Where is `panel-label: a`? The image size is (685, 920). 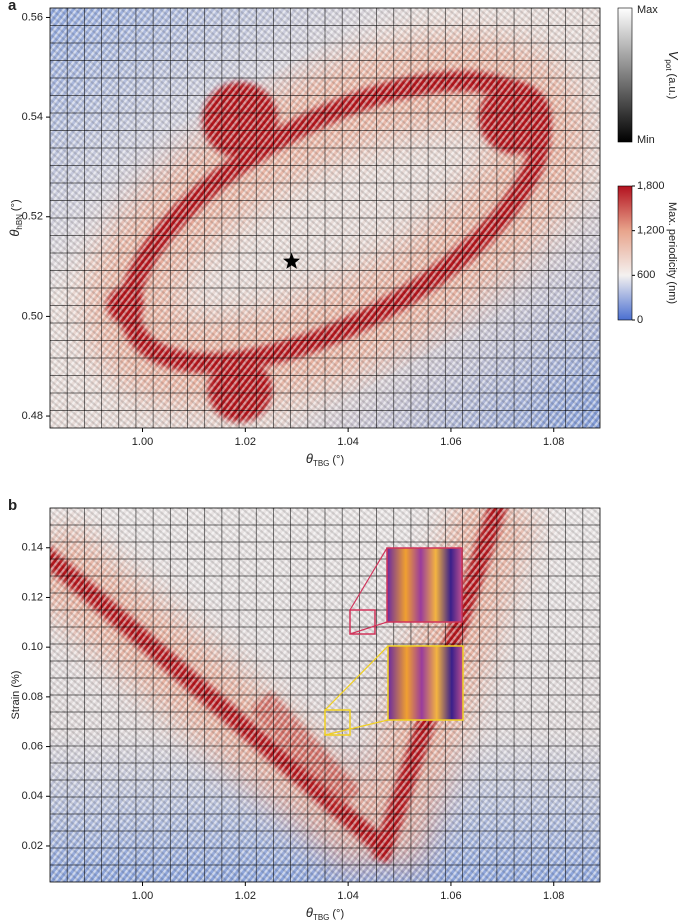
panel-label: a is located at coordinates (12, 7).